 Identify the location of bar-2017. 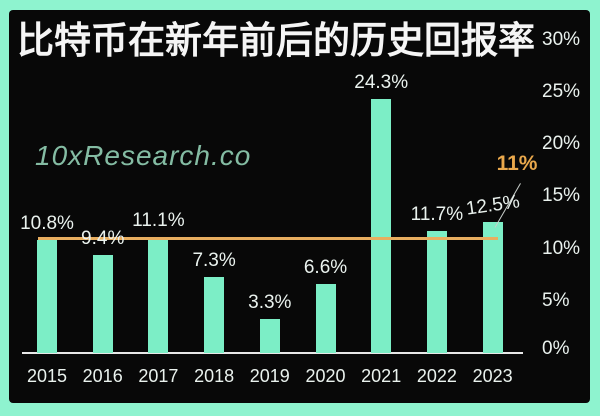
(158, 295).